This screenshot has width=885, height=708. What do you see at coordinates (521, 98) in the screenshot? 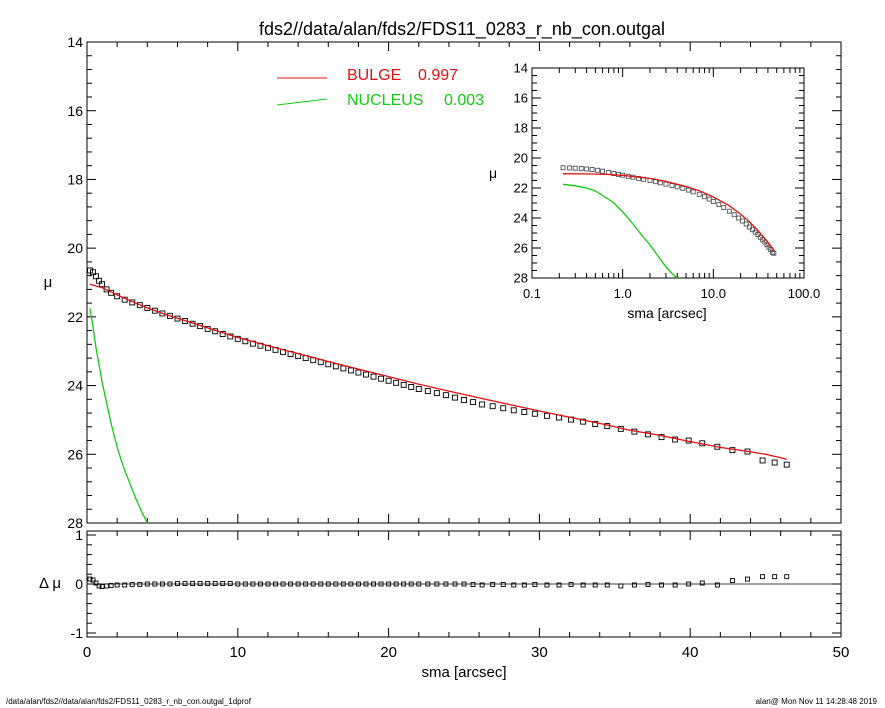
I see `inset-y-tick-label: 16` at bounding box center [521, 98].